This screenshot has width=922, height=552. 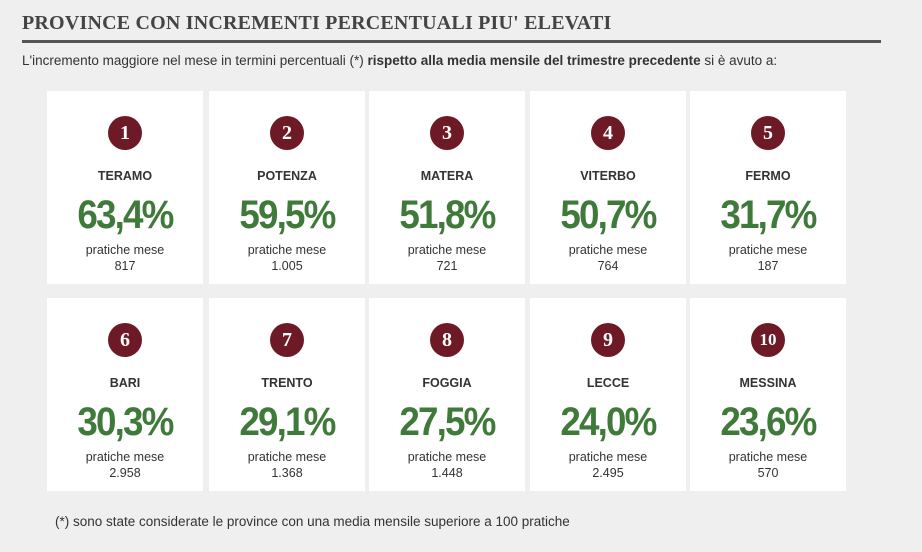 What do you see at coordinates (768, 215) in the screenshot?
I see `percent-increase: 31,7%` at bounding box center [768, 215].